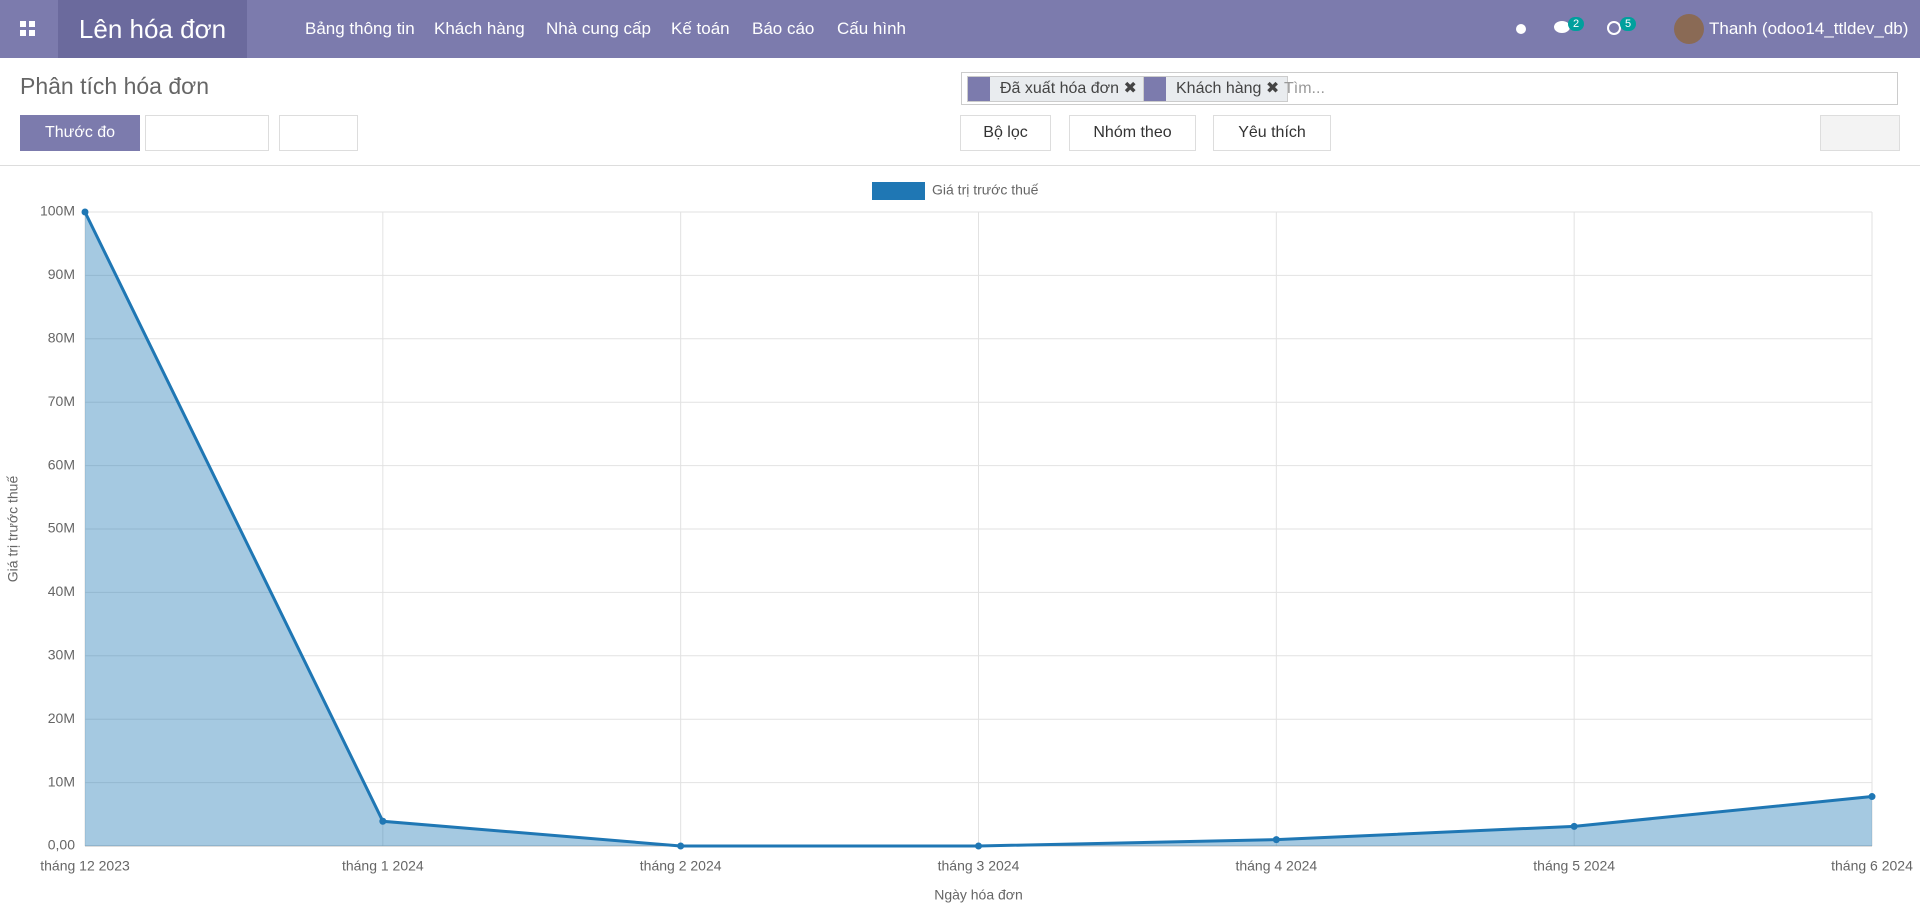  What do you see at coordinates (383, 866) in the screenshot?
I see `x-tick-label: tháng 1 2024` at bounding box center [383, 866].